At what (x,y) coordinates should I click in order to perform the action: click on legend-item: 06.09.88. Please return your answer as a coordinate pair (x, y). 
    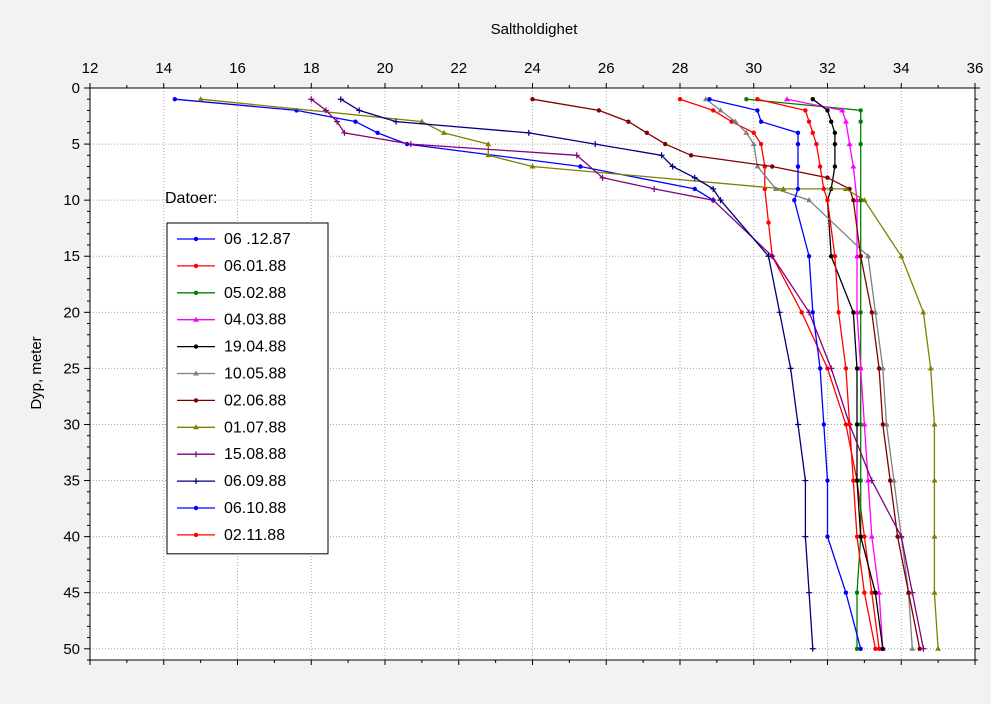
    Looking at the image, I should click on (231, 481).